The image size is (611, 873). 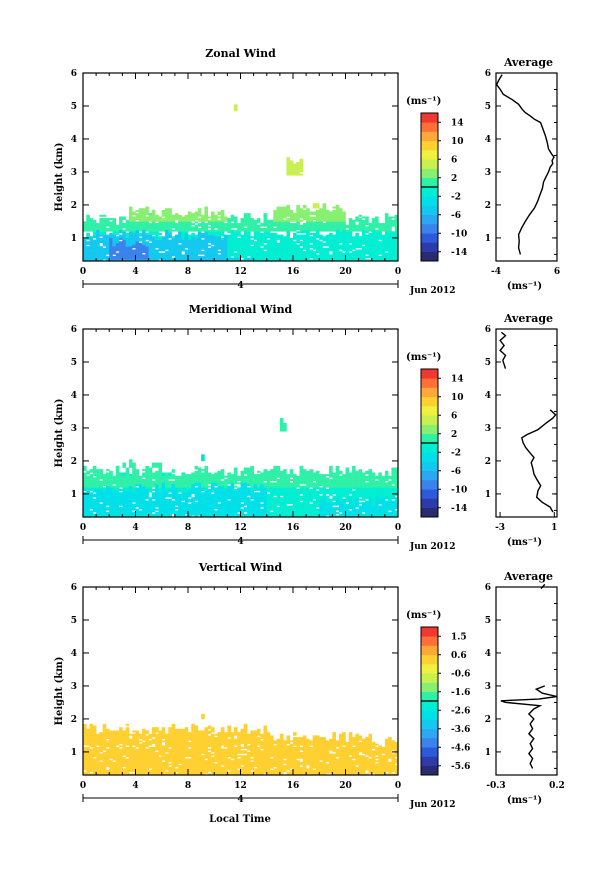 What do you see at coordinates (74, 206) in the screenshot?
I see `y-tick-label: 2` at bounding box center [74, 206].